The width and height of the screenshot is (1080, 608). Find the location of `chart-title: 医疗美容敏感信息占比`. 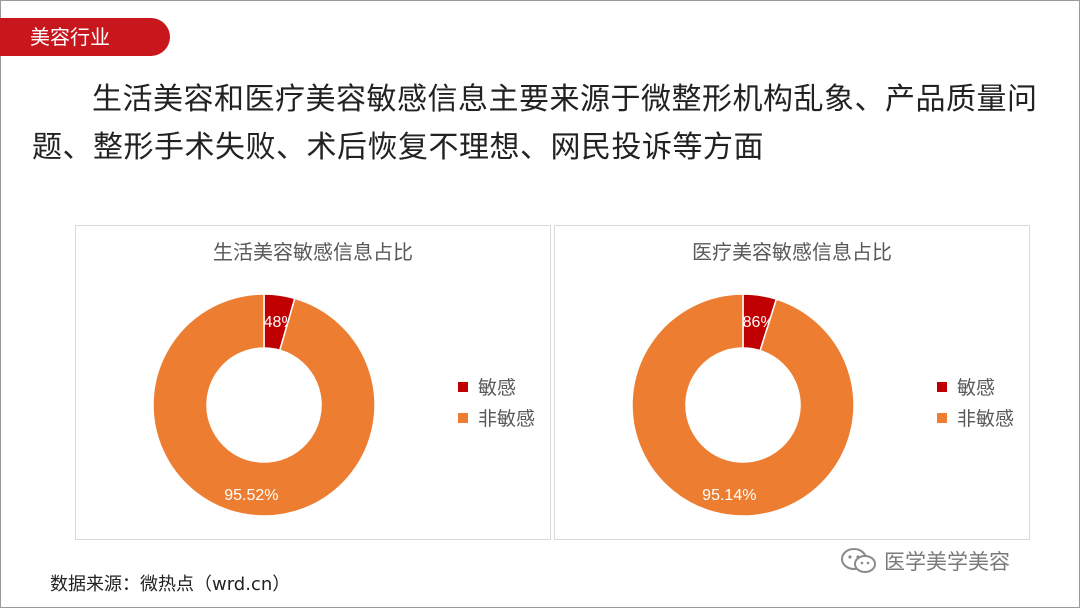

chart-title: 医疗美容敏感信息占比 is located at coordinates (792, 252).